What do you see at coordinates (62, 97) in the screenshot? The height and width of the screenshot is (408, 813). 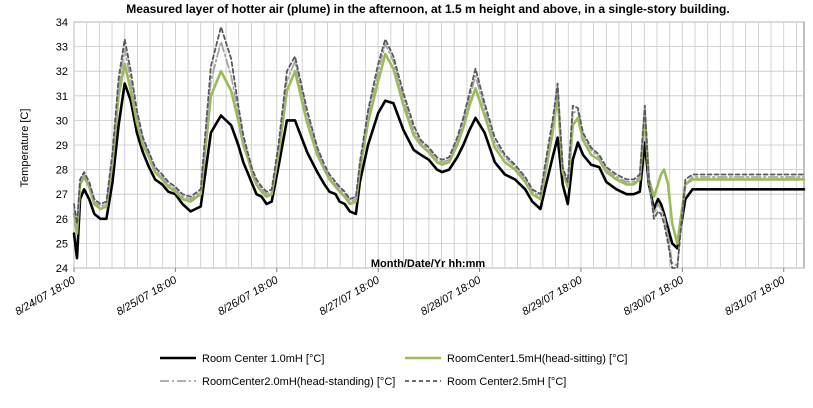 I see `y-tick-label: 31` at bounding box center [62, 97].